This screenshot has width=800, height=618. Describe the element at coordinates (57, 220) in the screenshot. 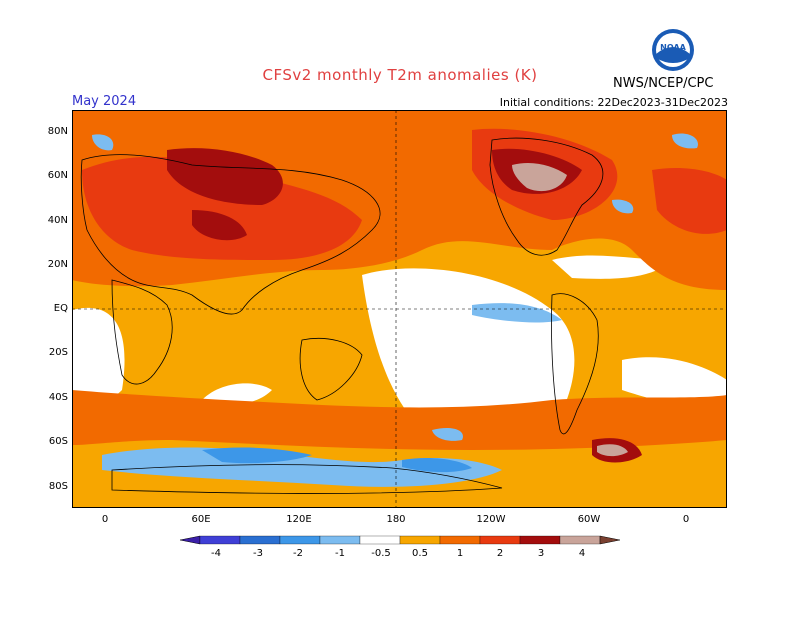

I see `lat-label-40n: 40N` at that location.